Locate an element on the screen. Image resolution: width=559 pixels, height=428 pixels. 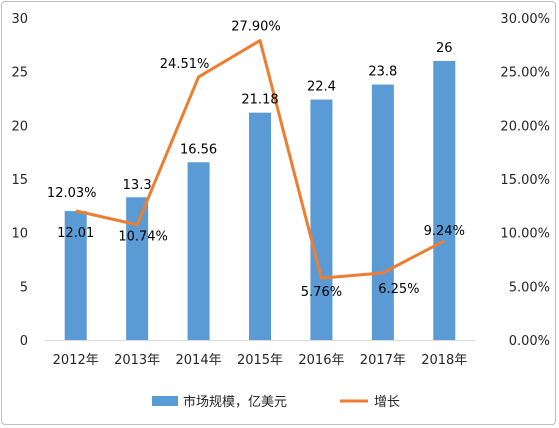
line-data-label: 6.25% is located at coordinates (398, 289).